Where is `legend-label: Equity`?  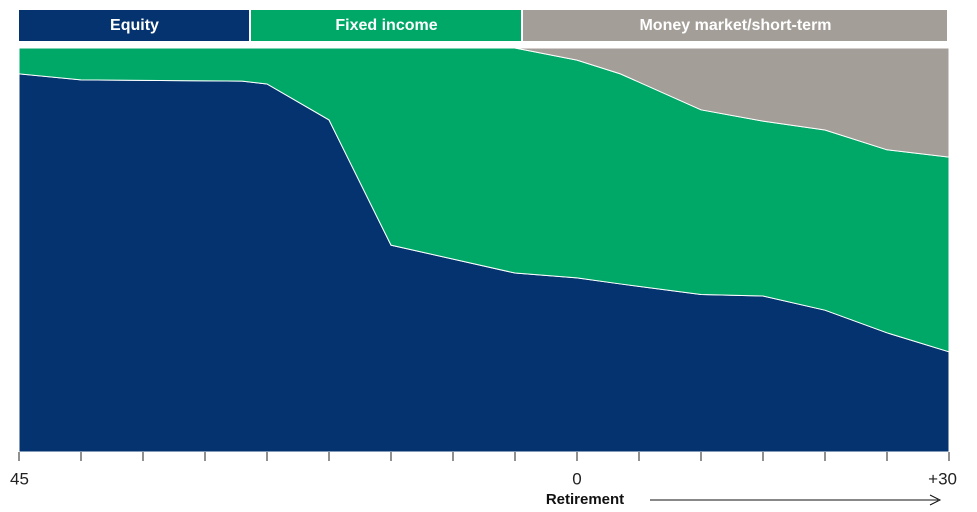 legend-label: Equity is located at coordinates (134, 25).